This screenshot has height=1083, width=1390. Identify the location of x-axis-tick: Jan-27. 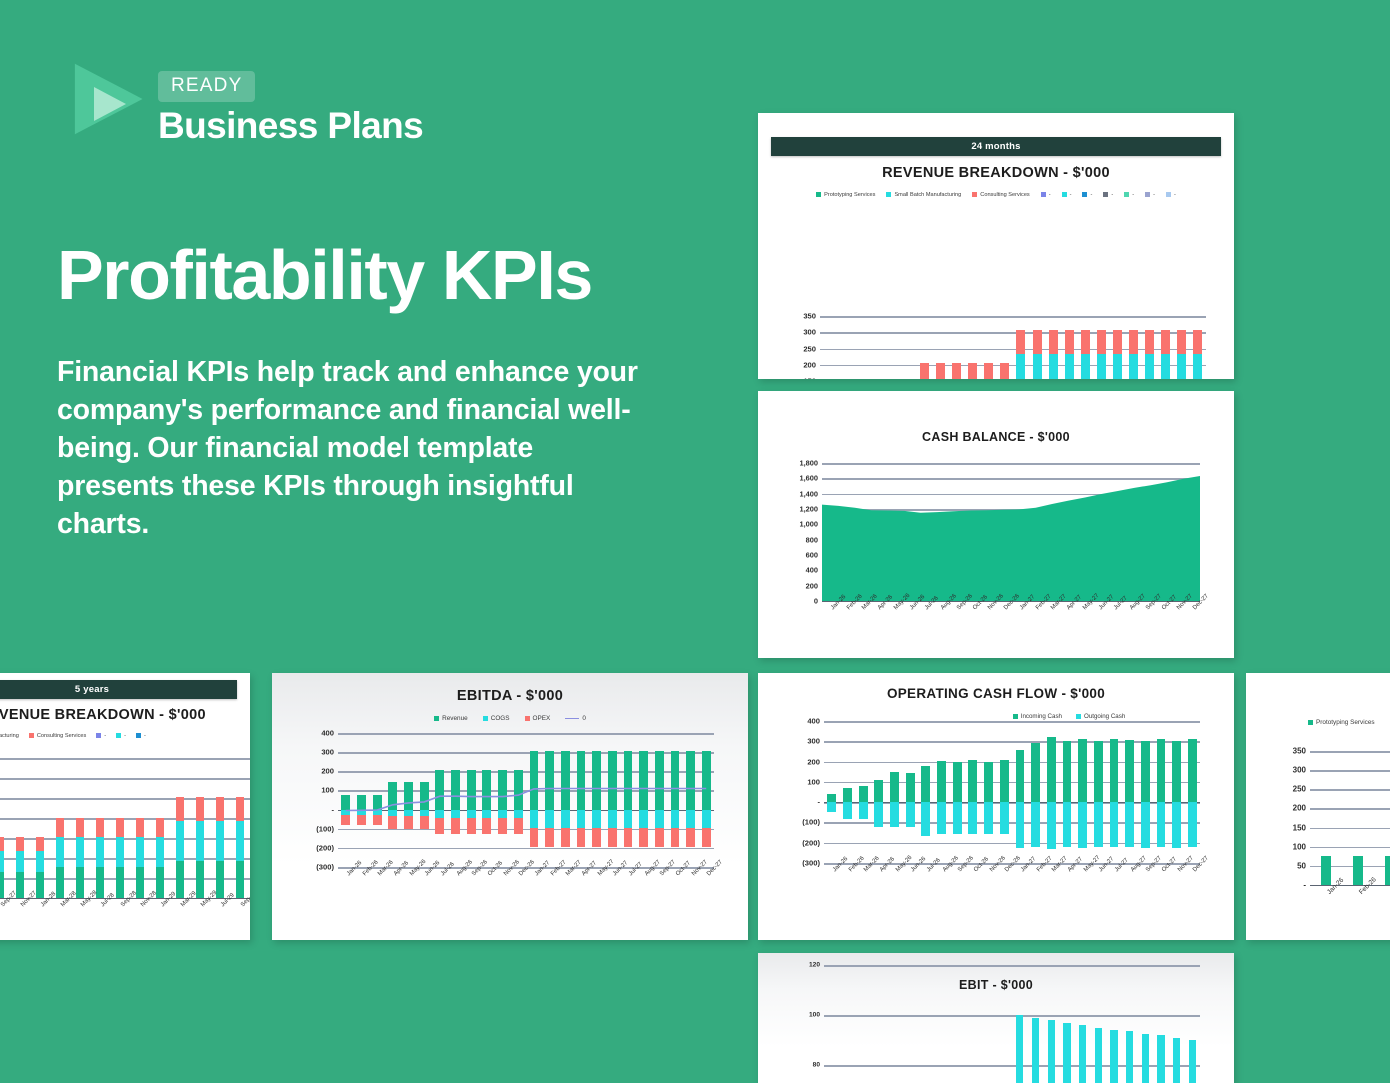
(1019, 605).